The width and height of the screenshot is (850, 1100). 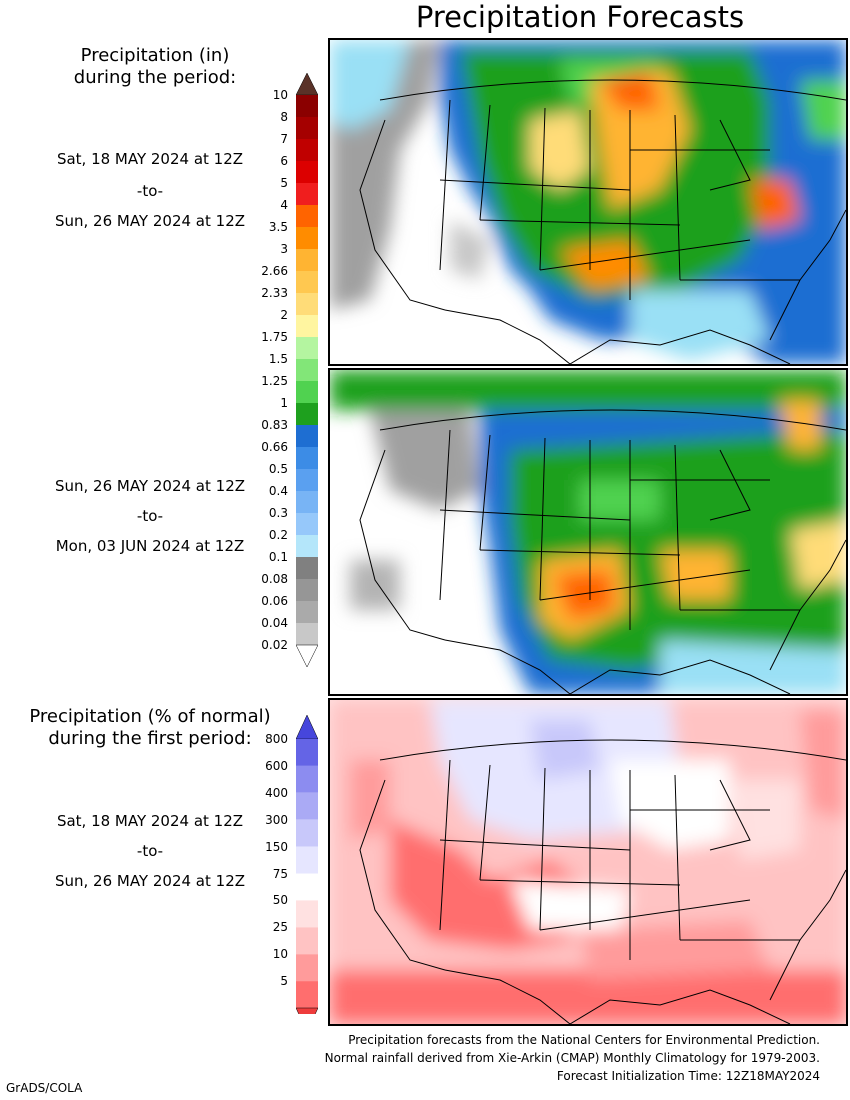 I want to click on legend-label: 0.08, so click(x=274, y=579).